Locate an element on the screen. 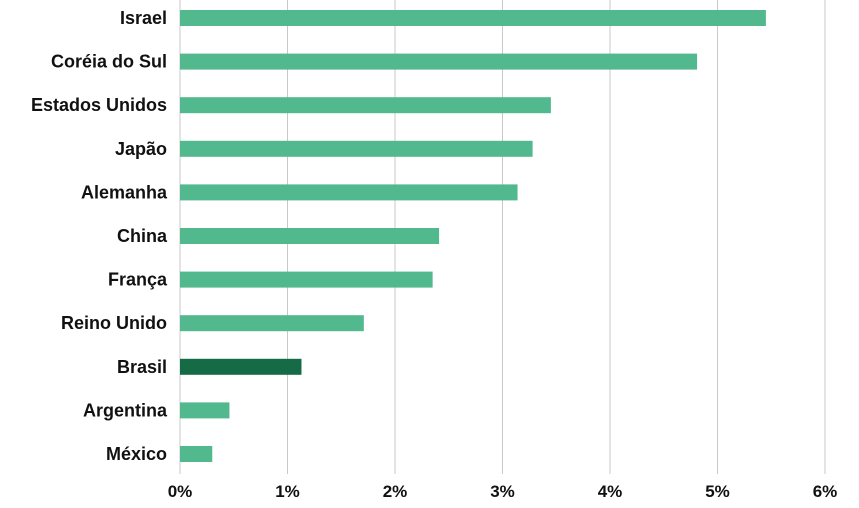  x-tick-label: 2% is located at coordinates (395, 491).